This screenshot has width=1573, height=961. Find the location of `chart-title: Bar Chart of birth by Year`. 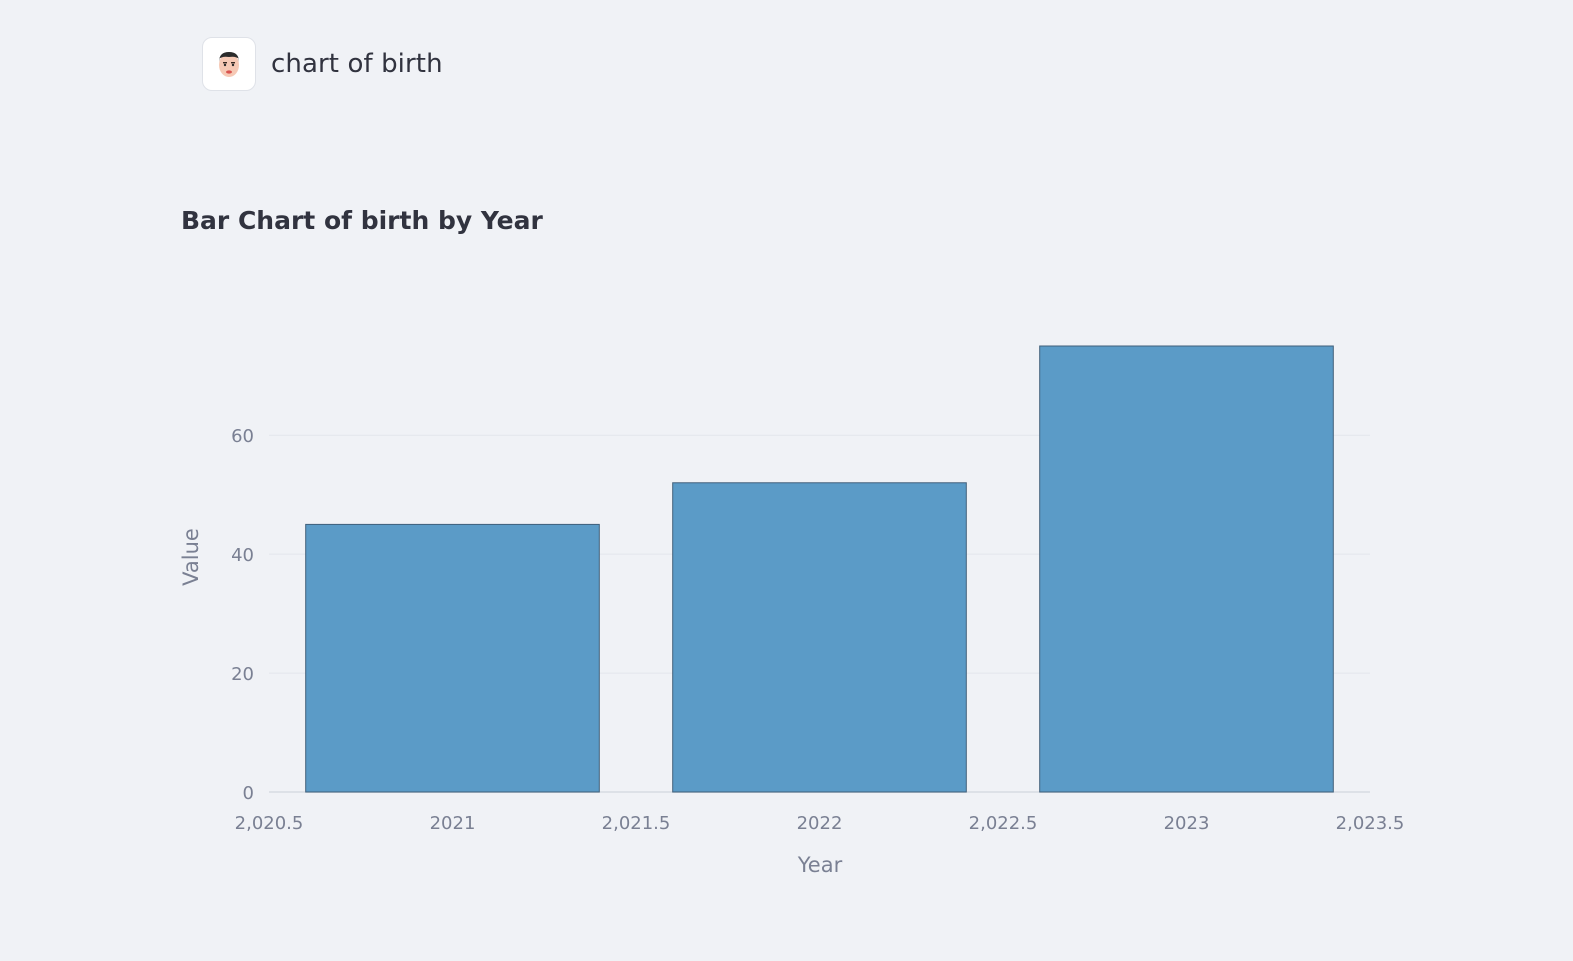

chart-title: Bar Chart of birth by Year is located at coordinates (362, 220).